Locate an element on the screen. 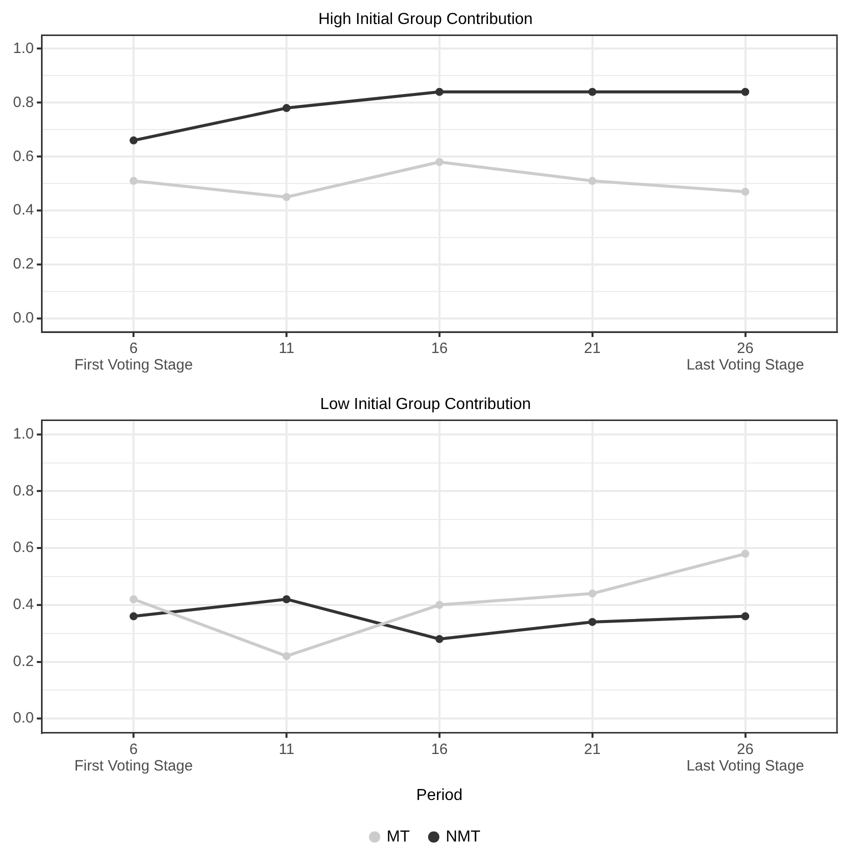 Image resolution: width=841 pixels, height=859 pixels. x-axis-title: Period is located at coordinates (439, 795).